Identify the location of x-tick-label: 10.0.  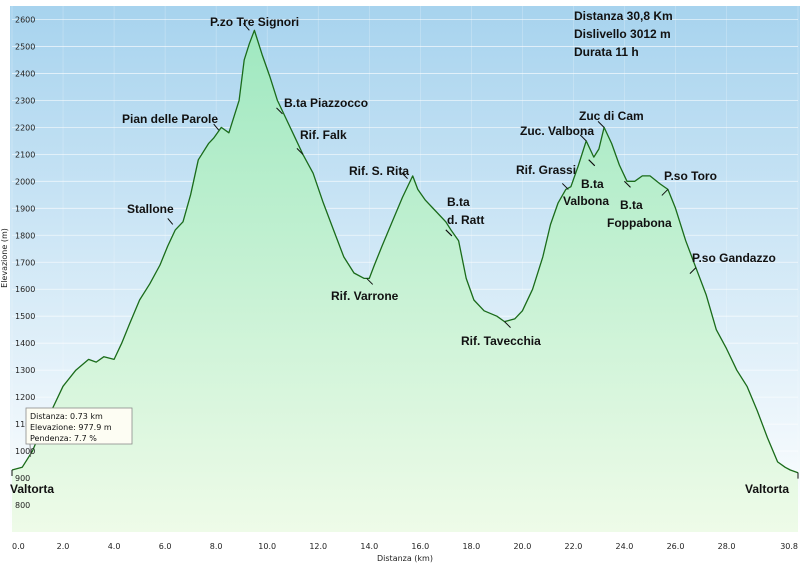
(267, 546).